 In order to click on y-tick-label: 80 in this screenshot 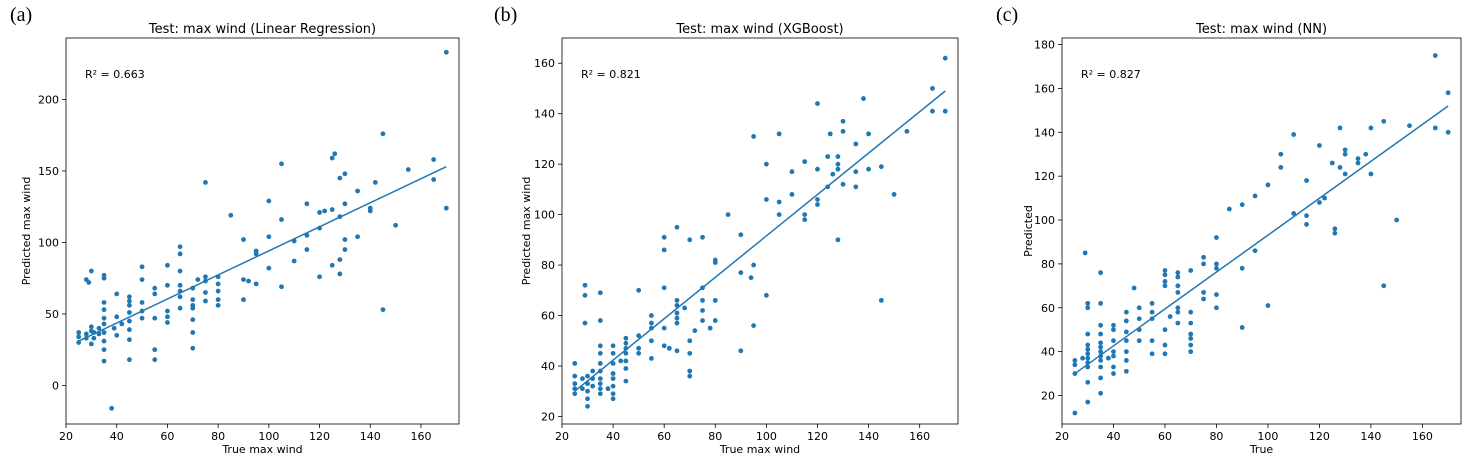, I will do `click(548, 265)`.